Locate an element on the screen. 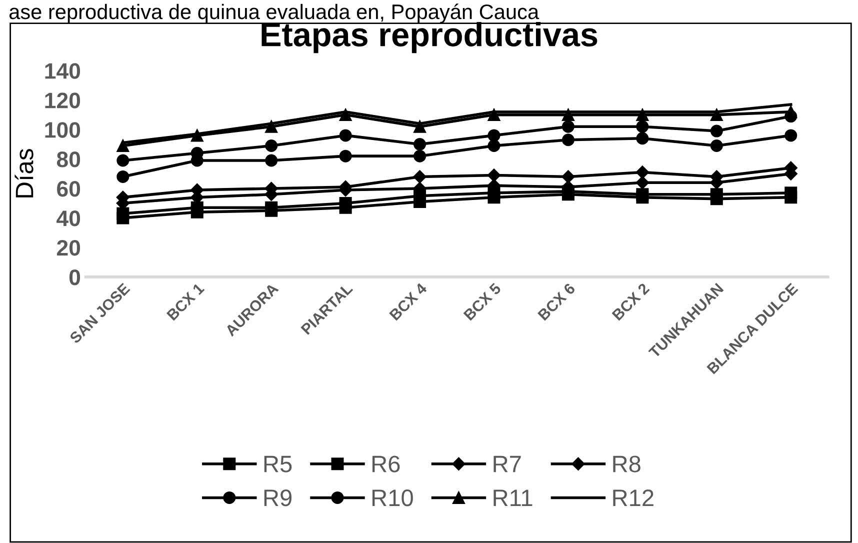  legend-label: R10 is located at coordinates (392, 498).